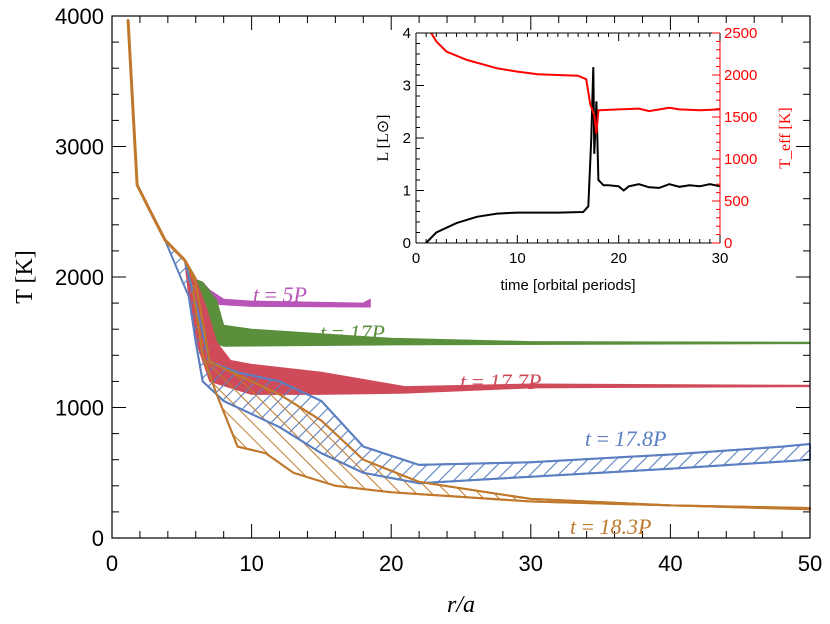  Describe the element at coordinates (567, 285) in the screenshot. I see `inset-x-label: time [orbital periods]` at that location.